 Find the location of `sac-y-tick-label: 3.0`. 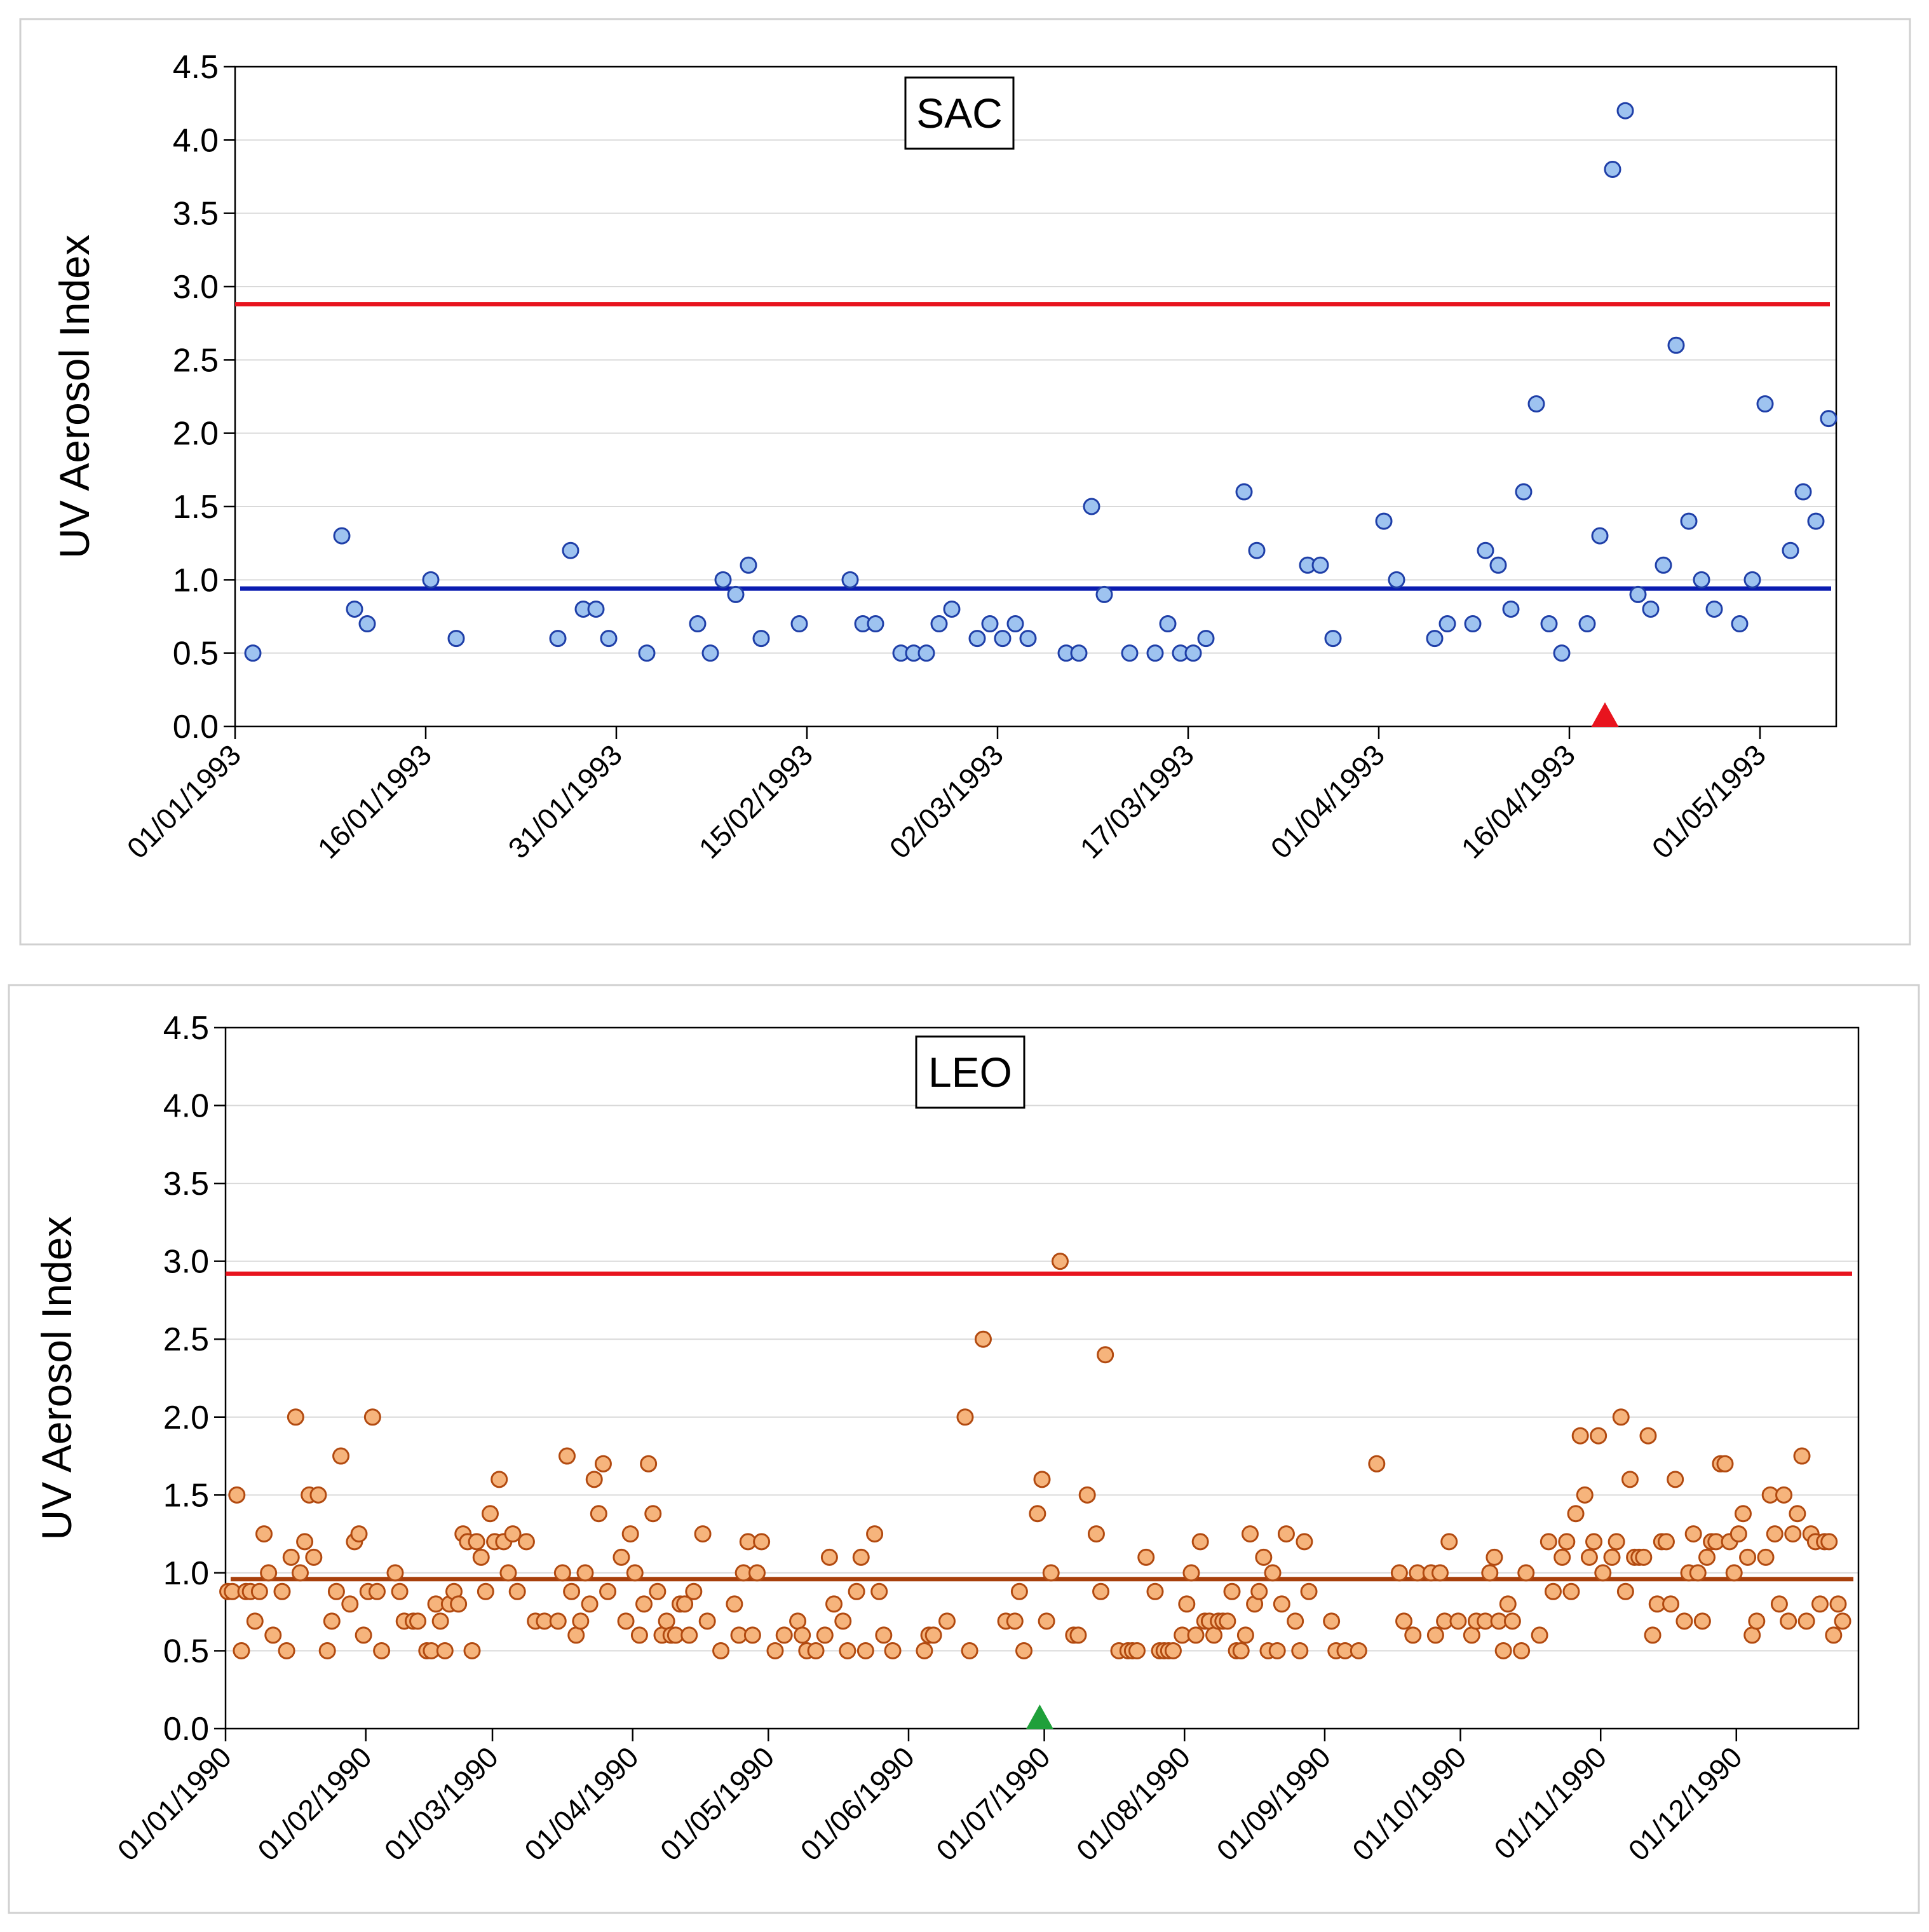

sac-y-tick-label: 3.0 is located at coordinates (196, 288).